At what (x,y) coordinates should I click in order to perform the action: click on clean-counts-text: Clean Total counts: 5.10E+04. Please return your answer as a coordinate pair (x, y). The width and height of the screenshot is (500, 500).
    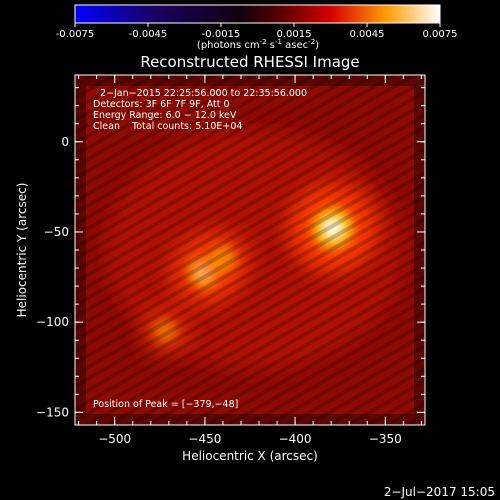
    Looking at the image, I should click on (167, 126).